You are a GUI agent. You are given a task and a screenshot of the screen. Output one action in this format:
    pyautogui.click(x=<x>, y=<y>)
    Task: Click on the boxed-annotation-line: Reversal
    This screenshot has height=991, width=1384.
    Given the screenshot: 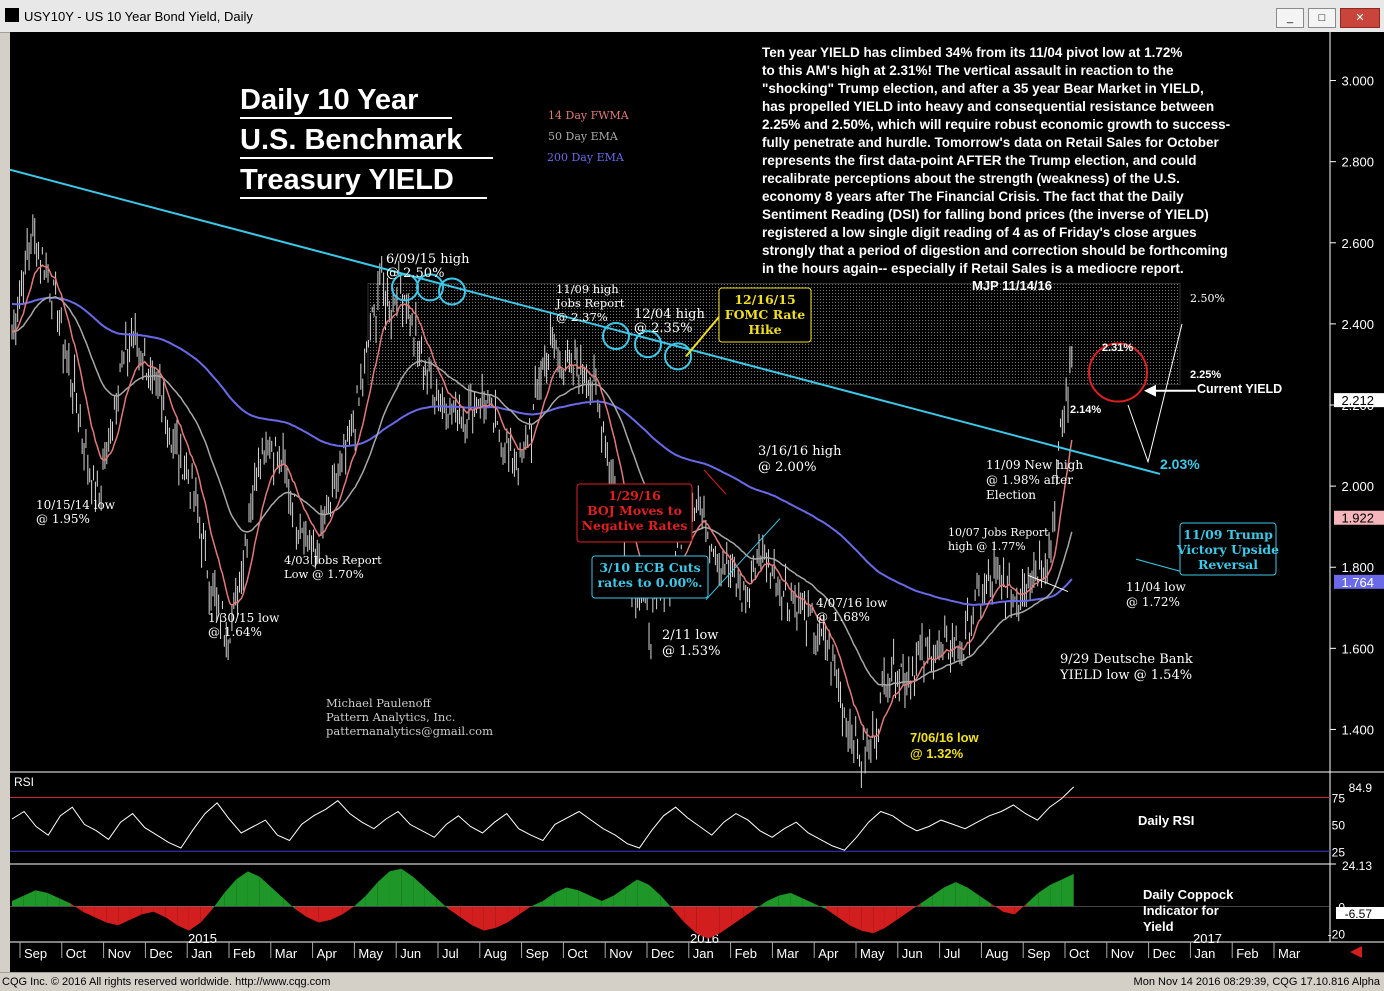 What is the action you would take?
    pyautogui.click(x=1228, y=564)
    